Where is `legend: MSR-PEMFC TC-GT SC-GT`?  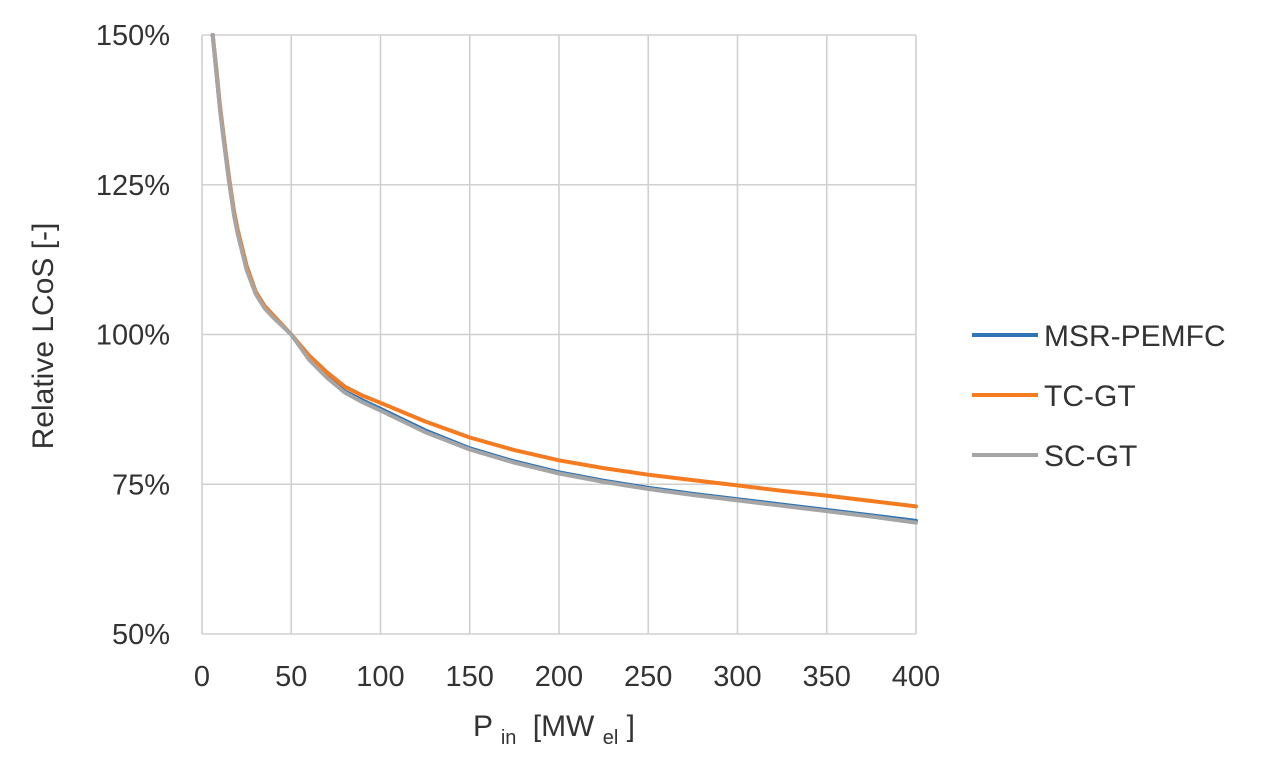 legend: MSR-PEMFC TC-GT SC-GT is located at coordinates (1099, 396).